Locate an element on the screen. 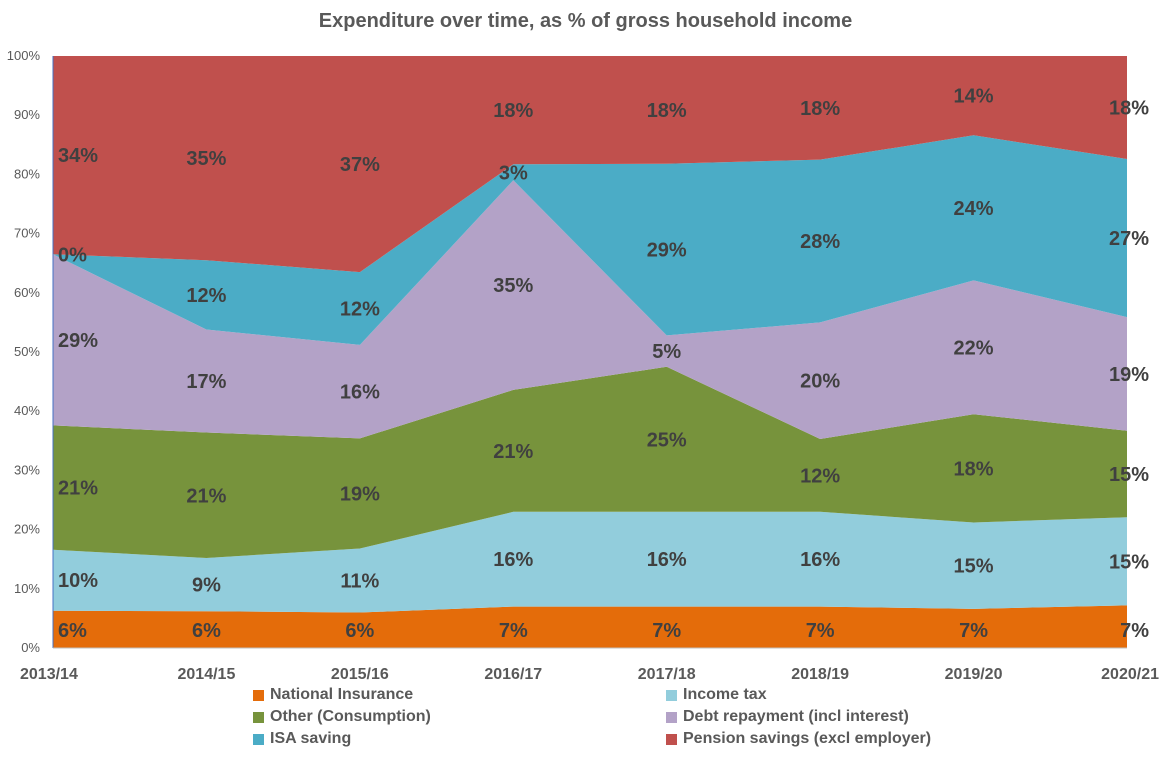 Image resolution: width=1171 pixels, height=757 pixels. x-category-label: 2019/20 is located at coordinates (974, 674).